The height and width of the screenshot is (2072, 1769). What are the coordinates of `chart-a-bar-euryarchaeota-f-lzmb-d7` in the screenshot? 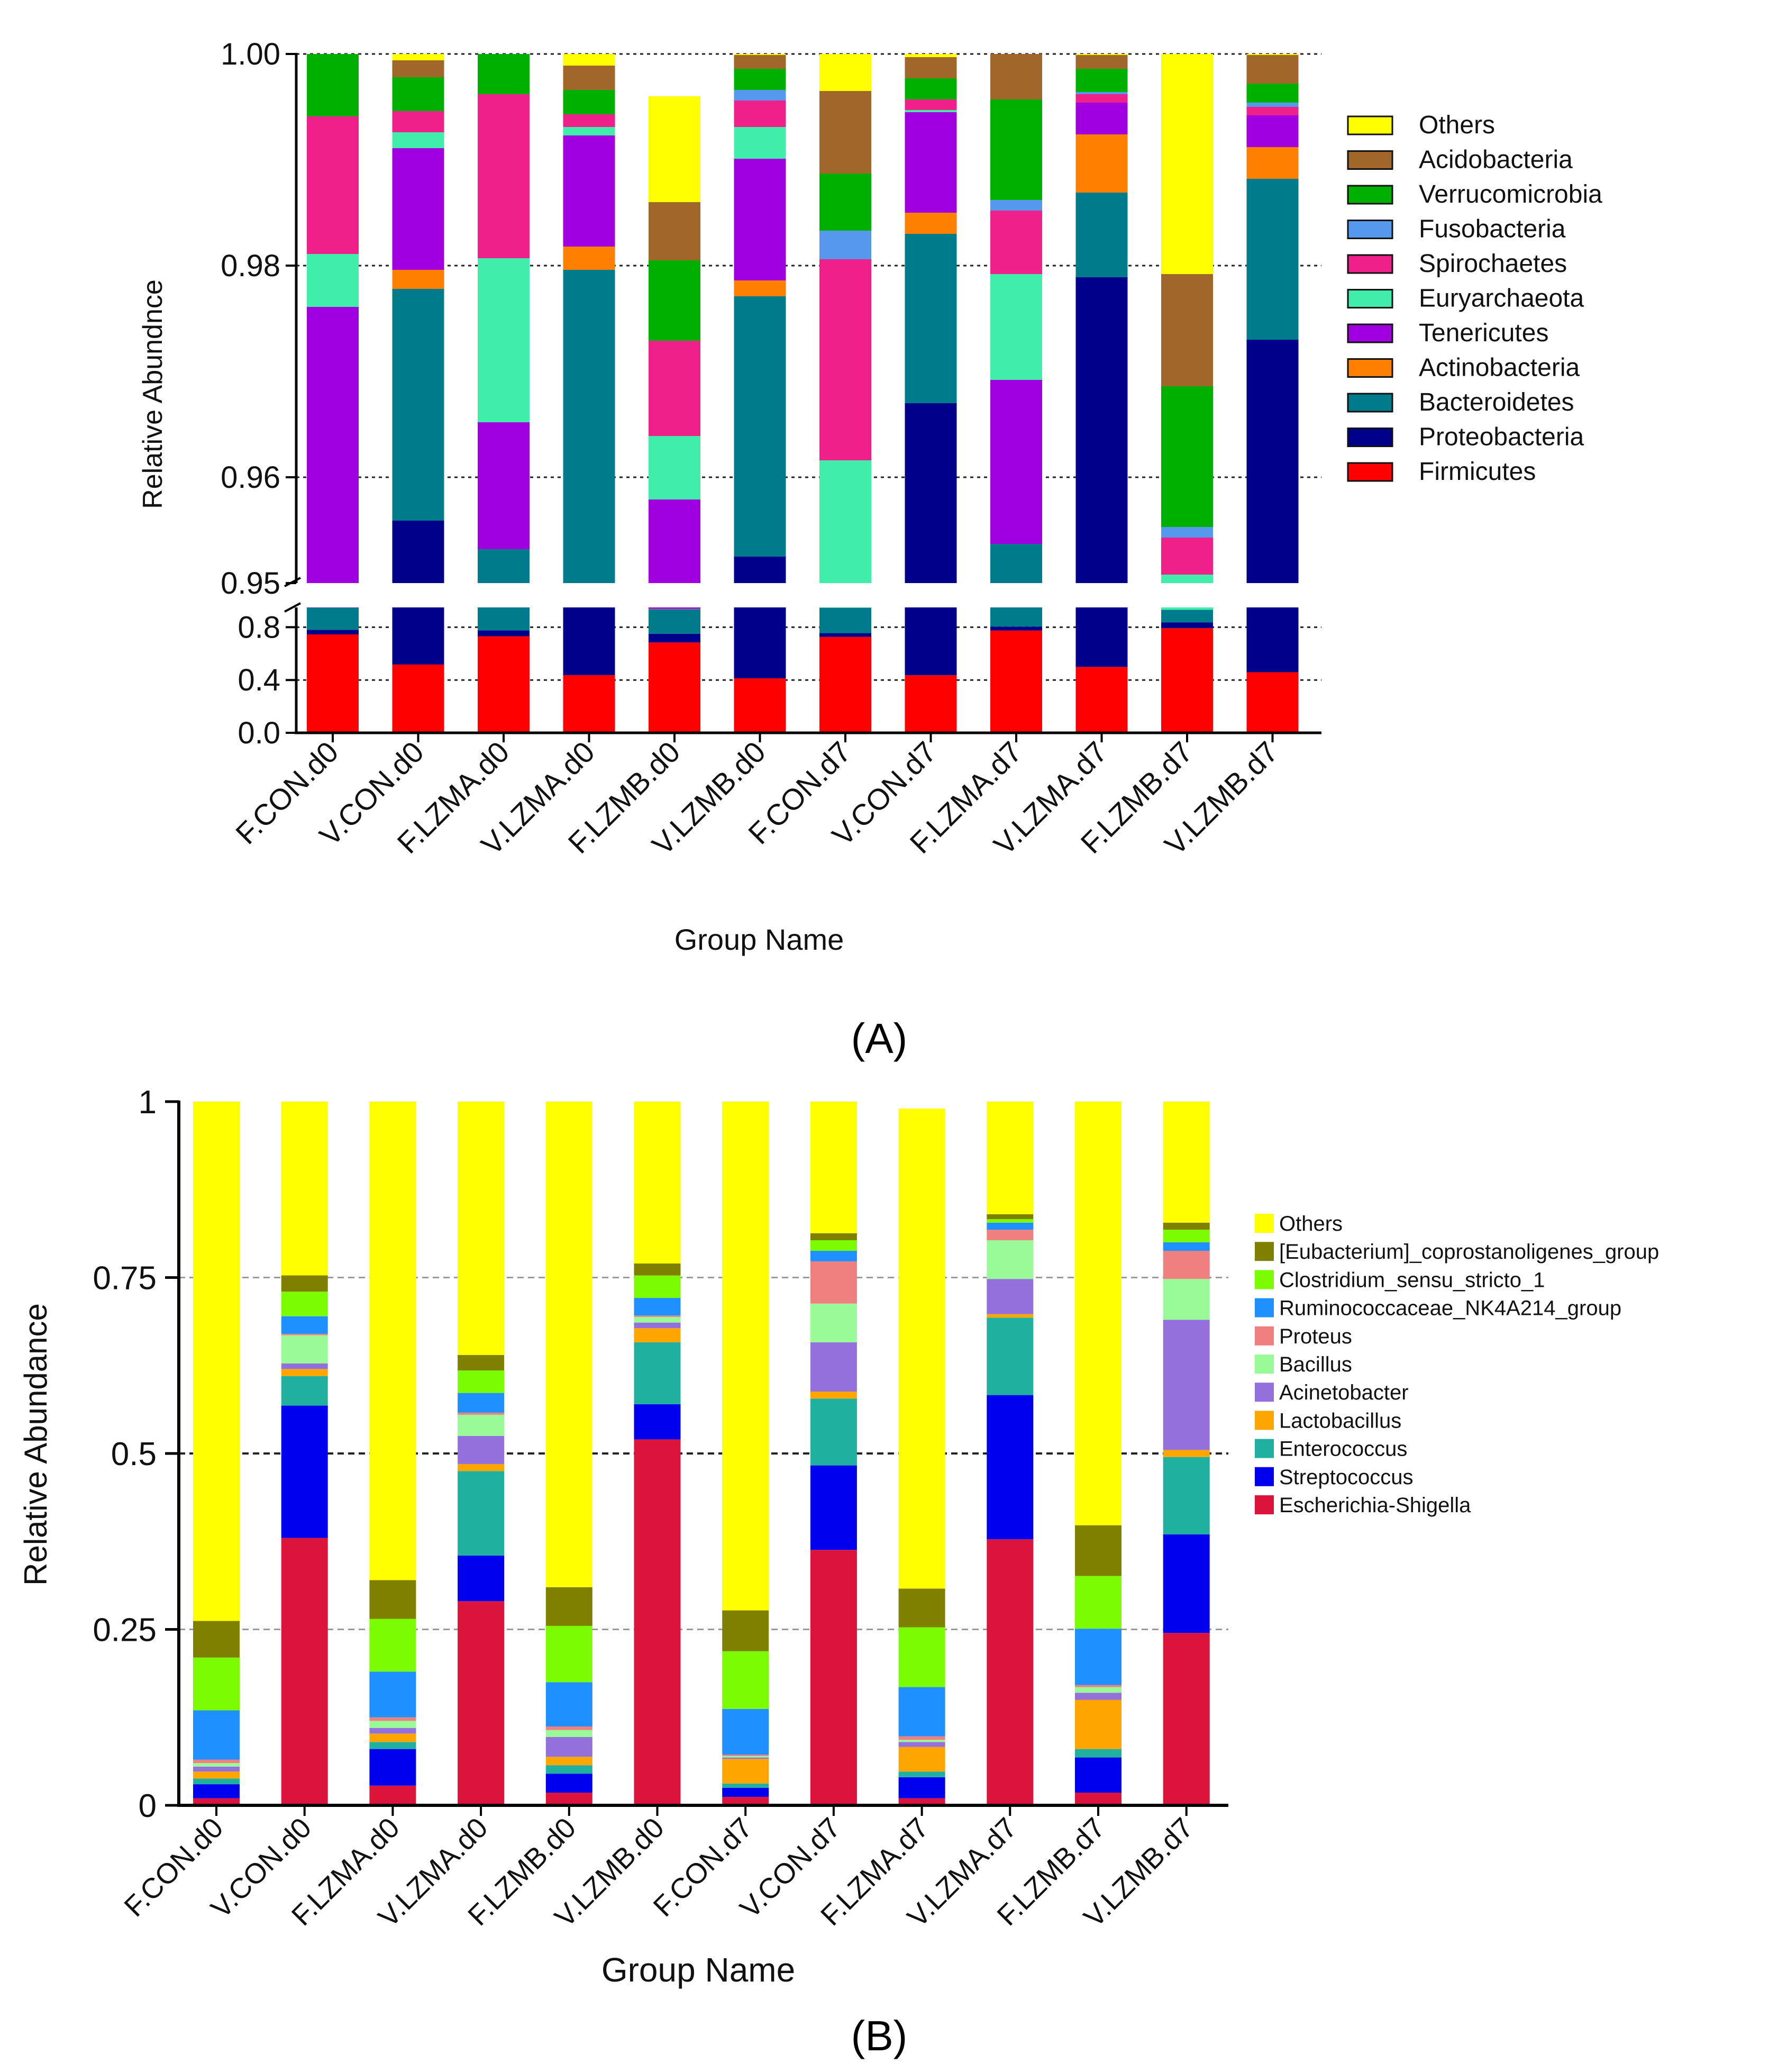 It's located at (1187, 579).